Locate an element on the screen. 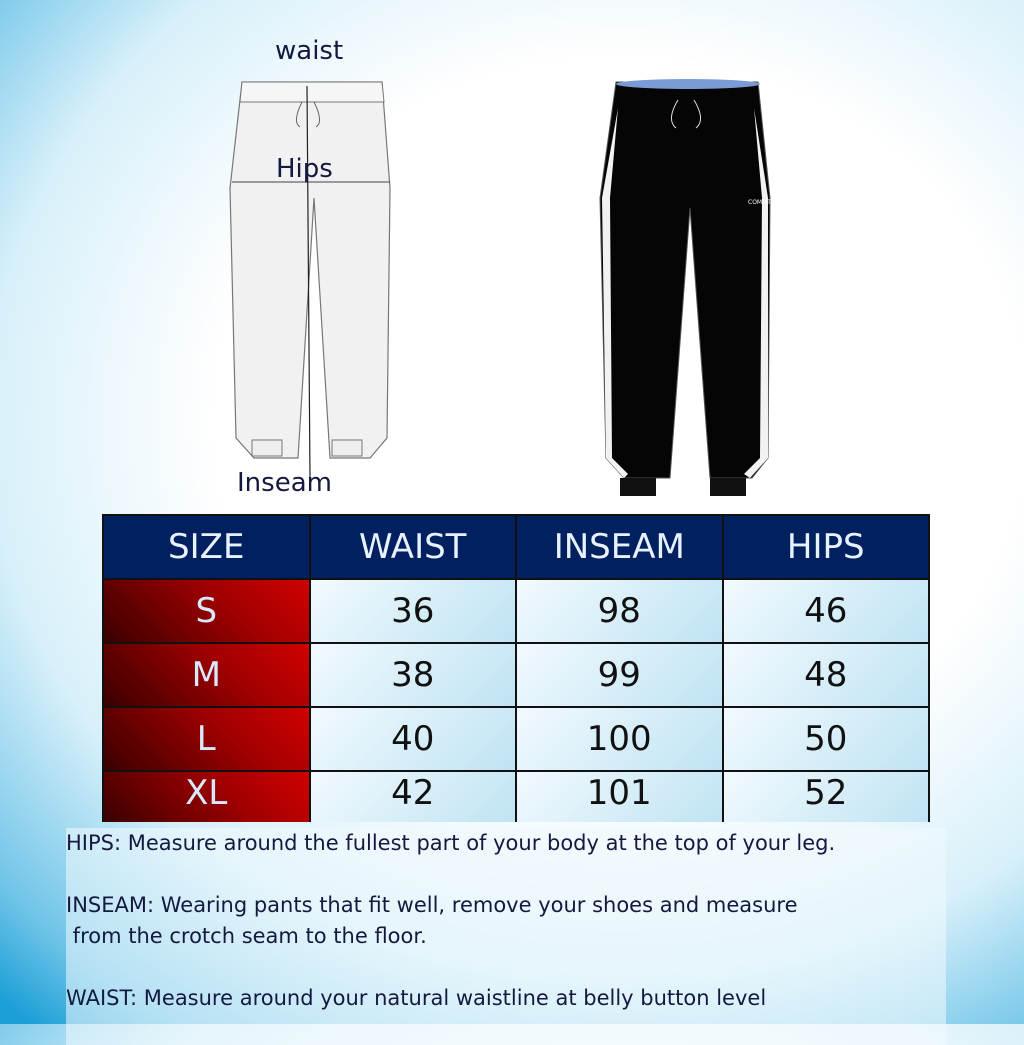 This screenshot has width=1024, height=1045. table-header-row: SIZE WAIST INSEAM HIPS is located at coordinates (516, 547).